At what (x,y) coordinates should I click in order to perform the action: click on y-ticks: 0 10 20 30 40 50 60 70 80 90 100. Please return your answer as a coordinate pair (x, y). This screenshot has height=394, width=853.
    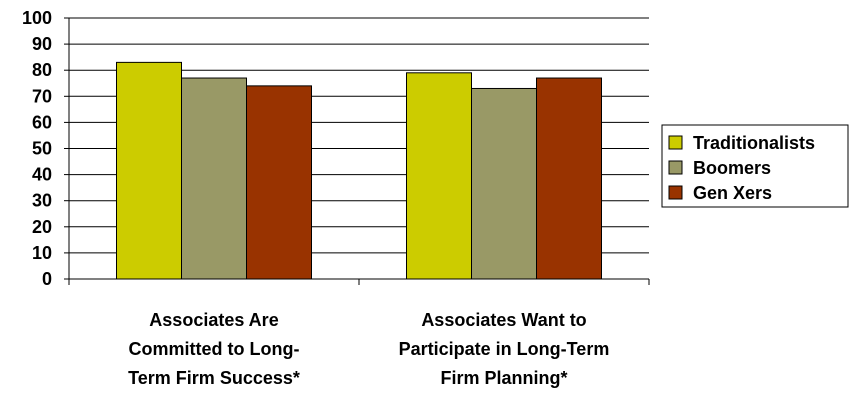
    Looking at the image, I should click on (45, 148).